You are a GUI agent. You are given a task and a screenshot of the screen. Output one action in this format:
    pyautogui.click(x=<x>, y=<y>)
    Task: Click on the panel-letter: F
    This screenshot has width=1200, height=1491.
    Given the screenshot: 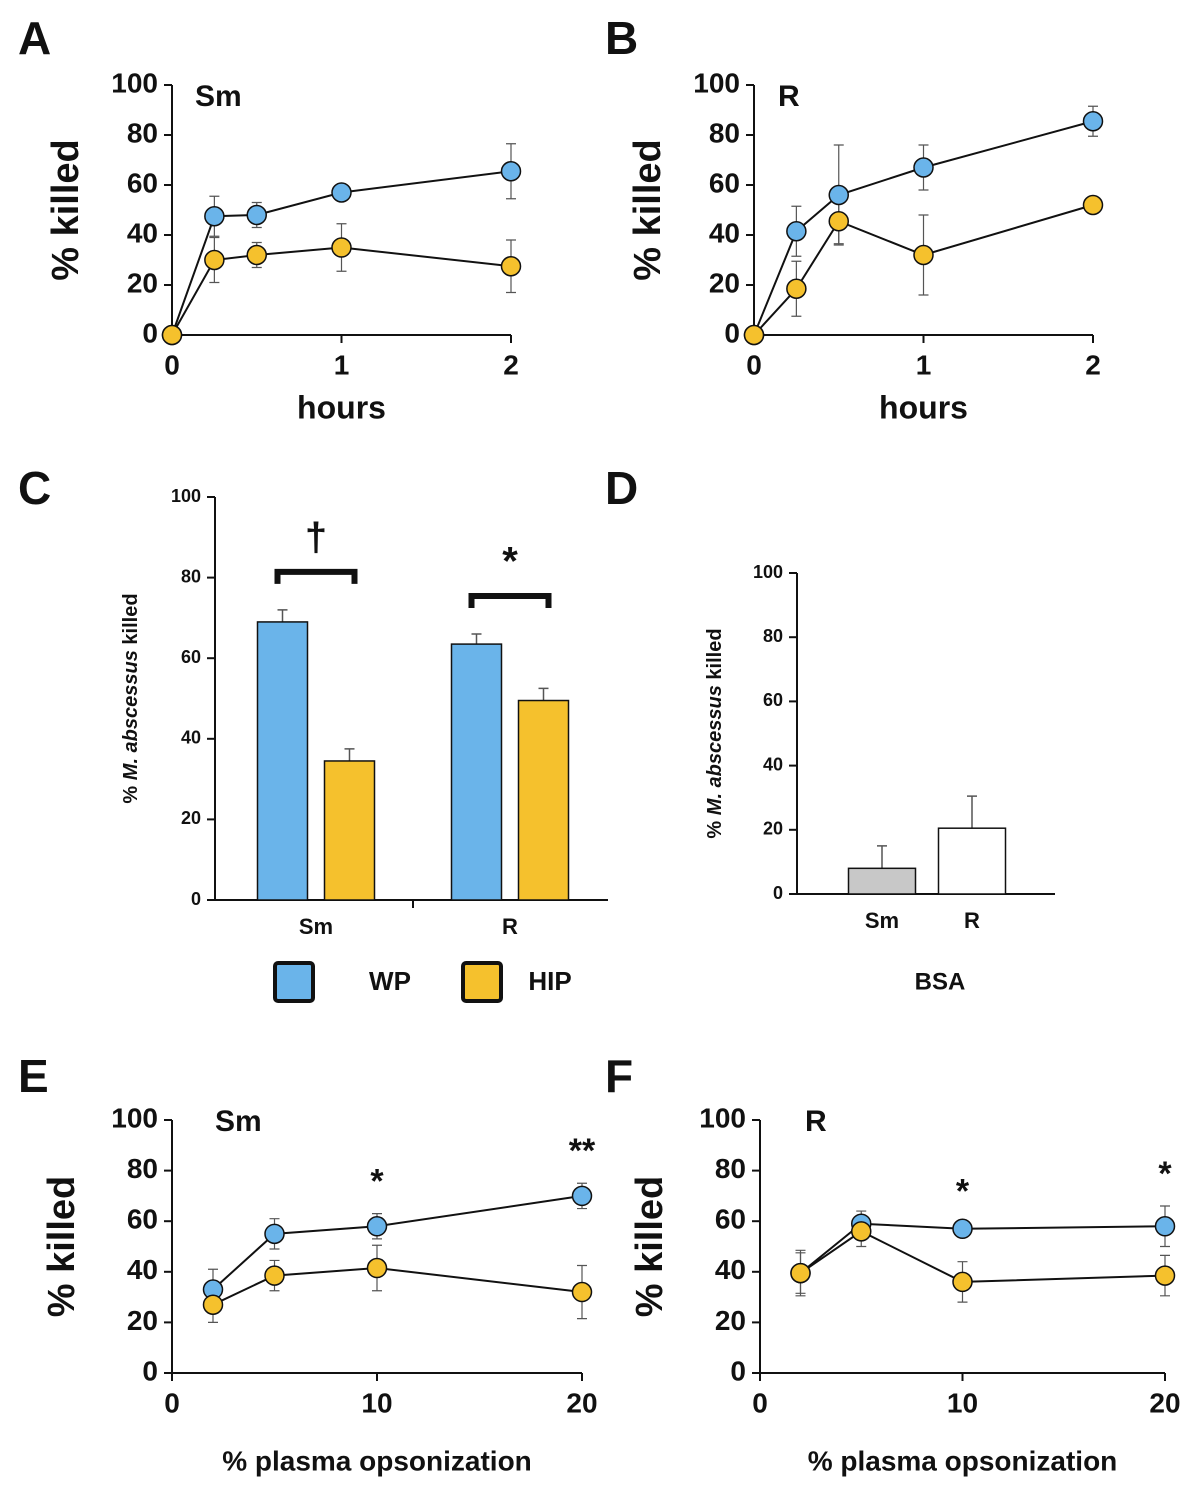 What is the action you would take?
    pyautogui.click(x=619, y=1076)
    